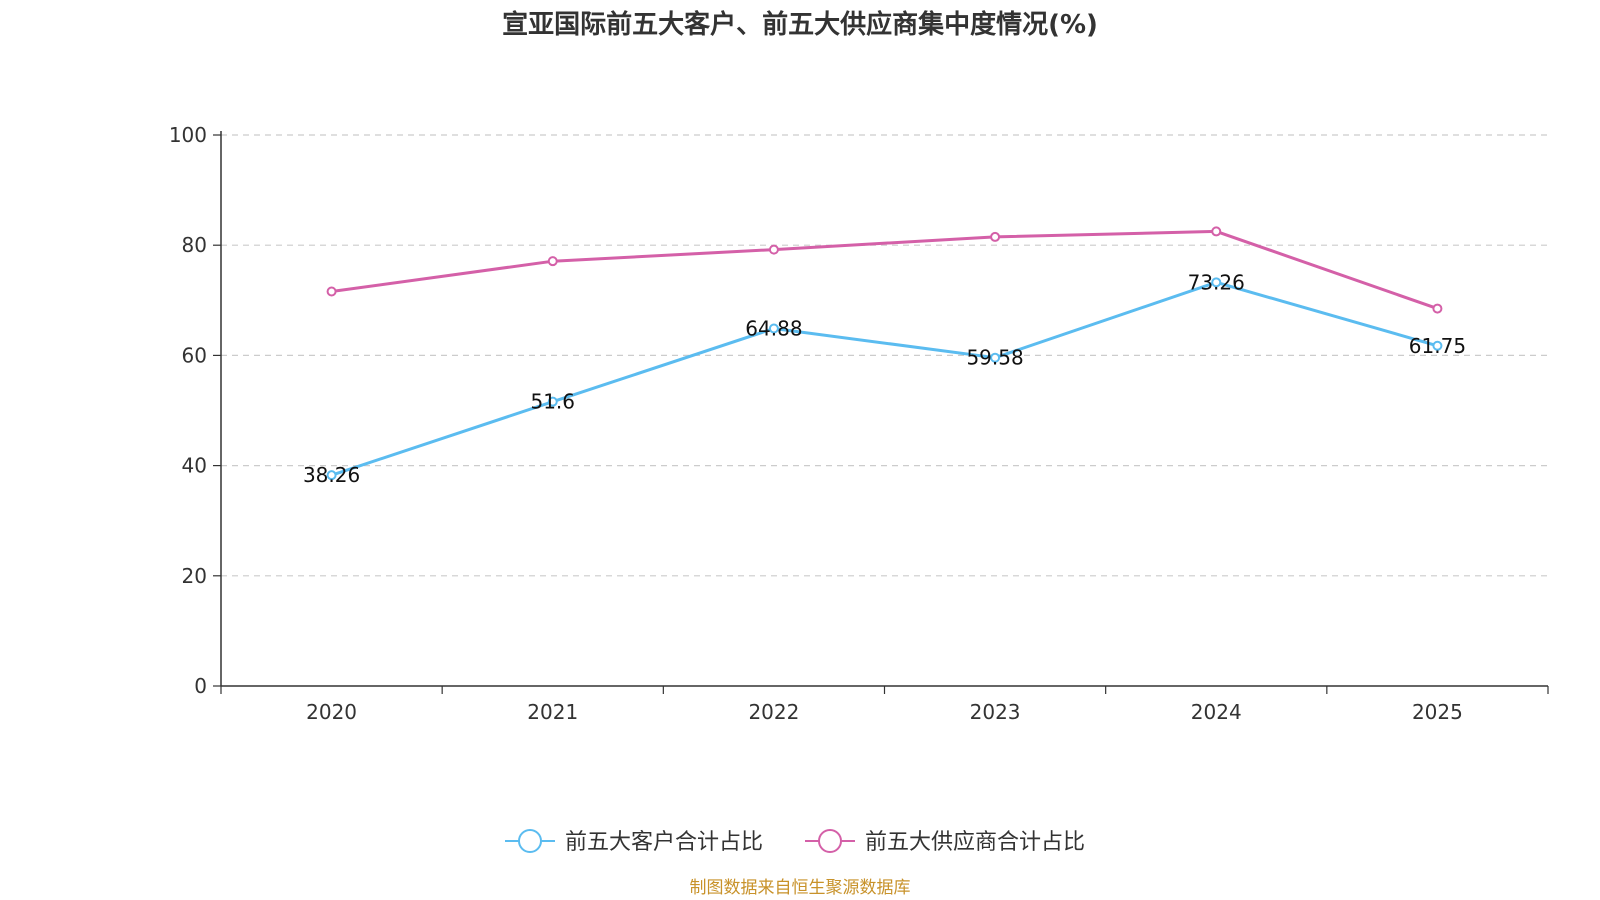 This screenshot has width=1600, height=900. Describe the element at coordinates (795, 842) in the screenshot. I see `legend: 前五大客户合计占比 前五大供应商合计占比` at that location.